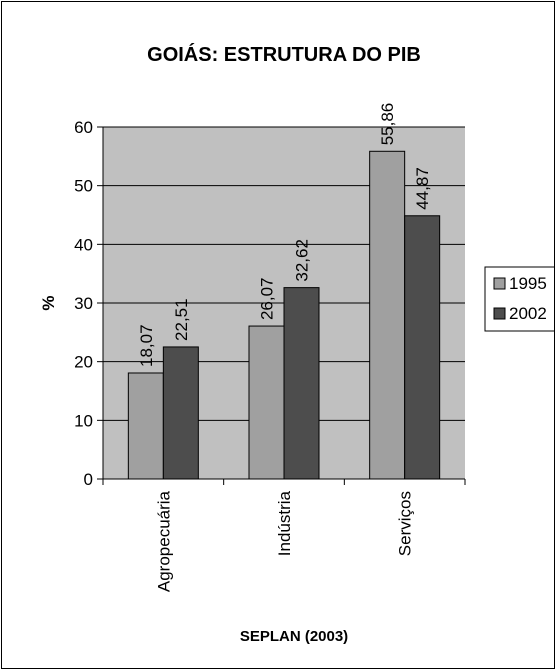  What do you see at coordinates (163, 541) in the screenshot?
I see `x-tick-label: Agropecuária` at bounding box center [163, 541].